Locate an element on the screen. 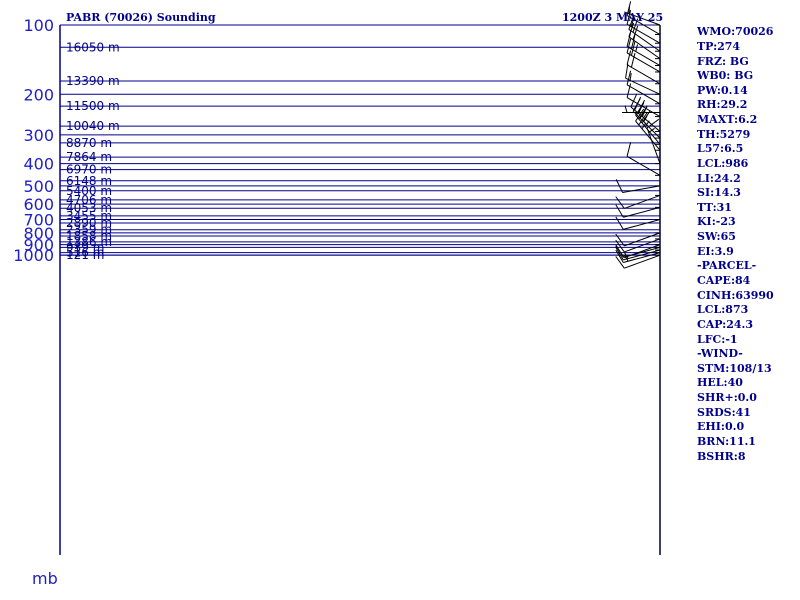 Image resolution: width=800 pixels, height=600 pixels. index-shr: SHR+:0.0 is located at coordinates (727, 397).